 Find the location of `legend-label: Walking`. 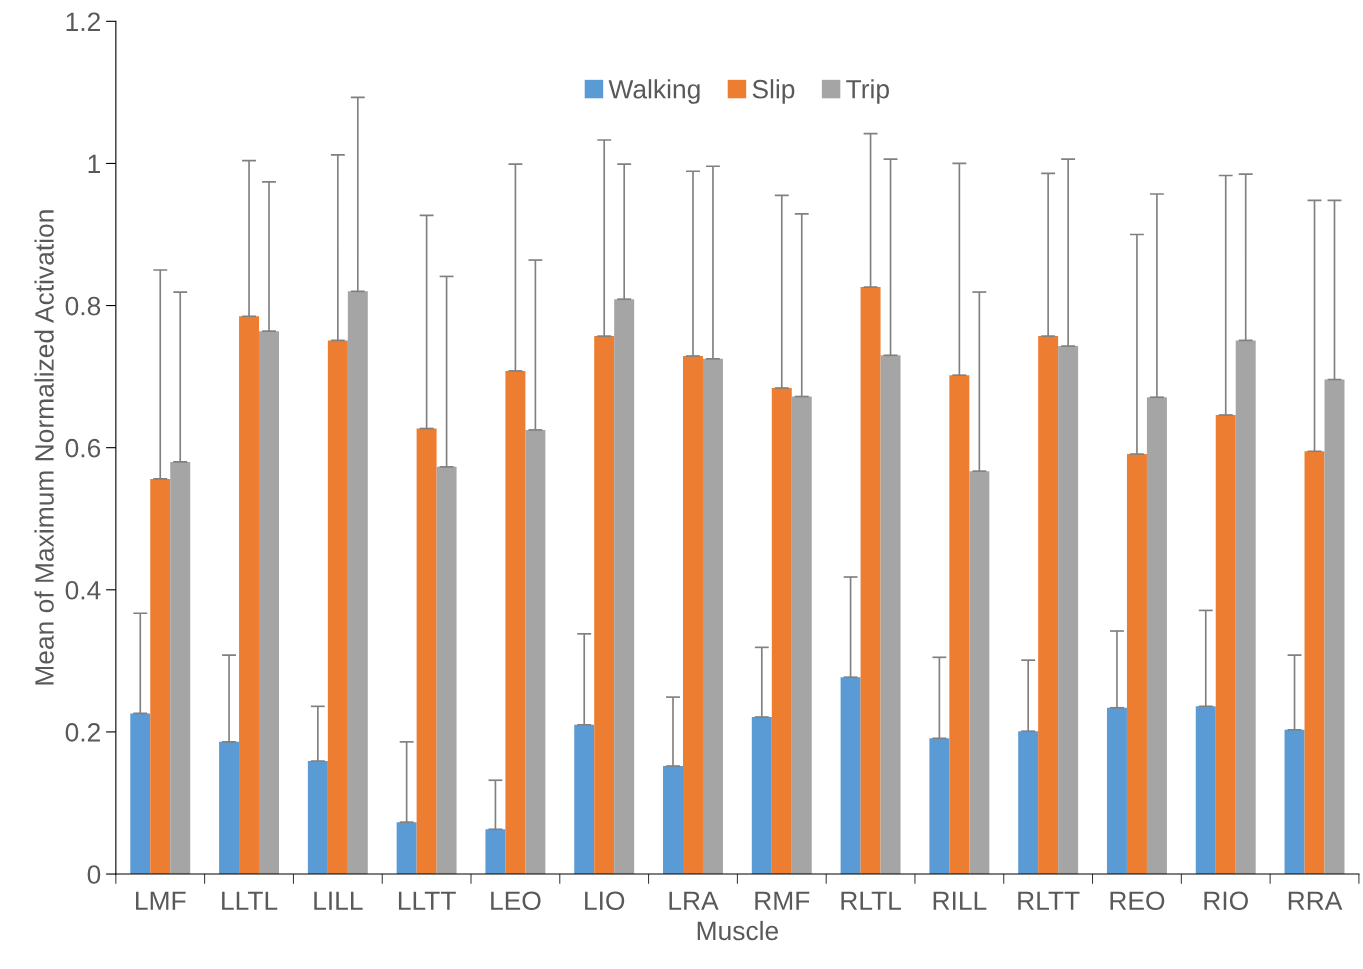

legend-label: Walking is located at coordinates (654, 91).